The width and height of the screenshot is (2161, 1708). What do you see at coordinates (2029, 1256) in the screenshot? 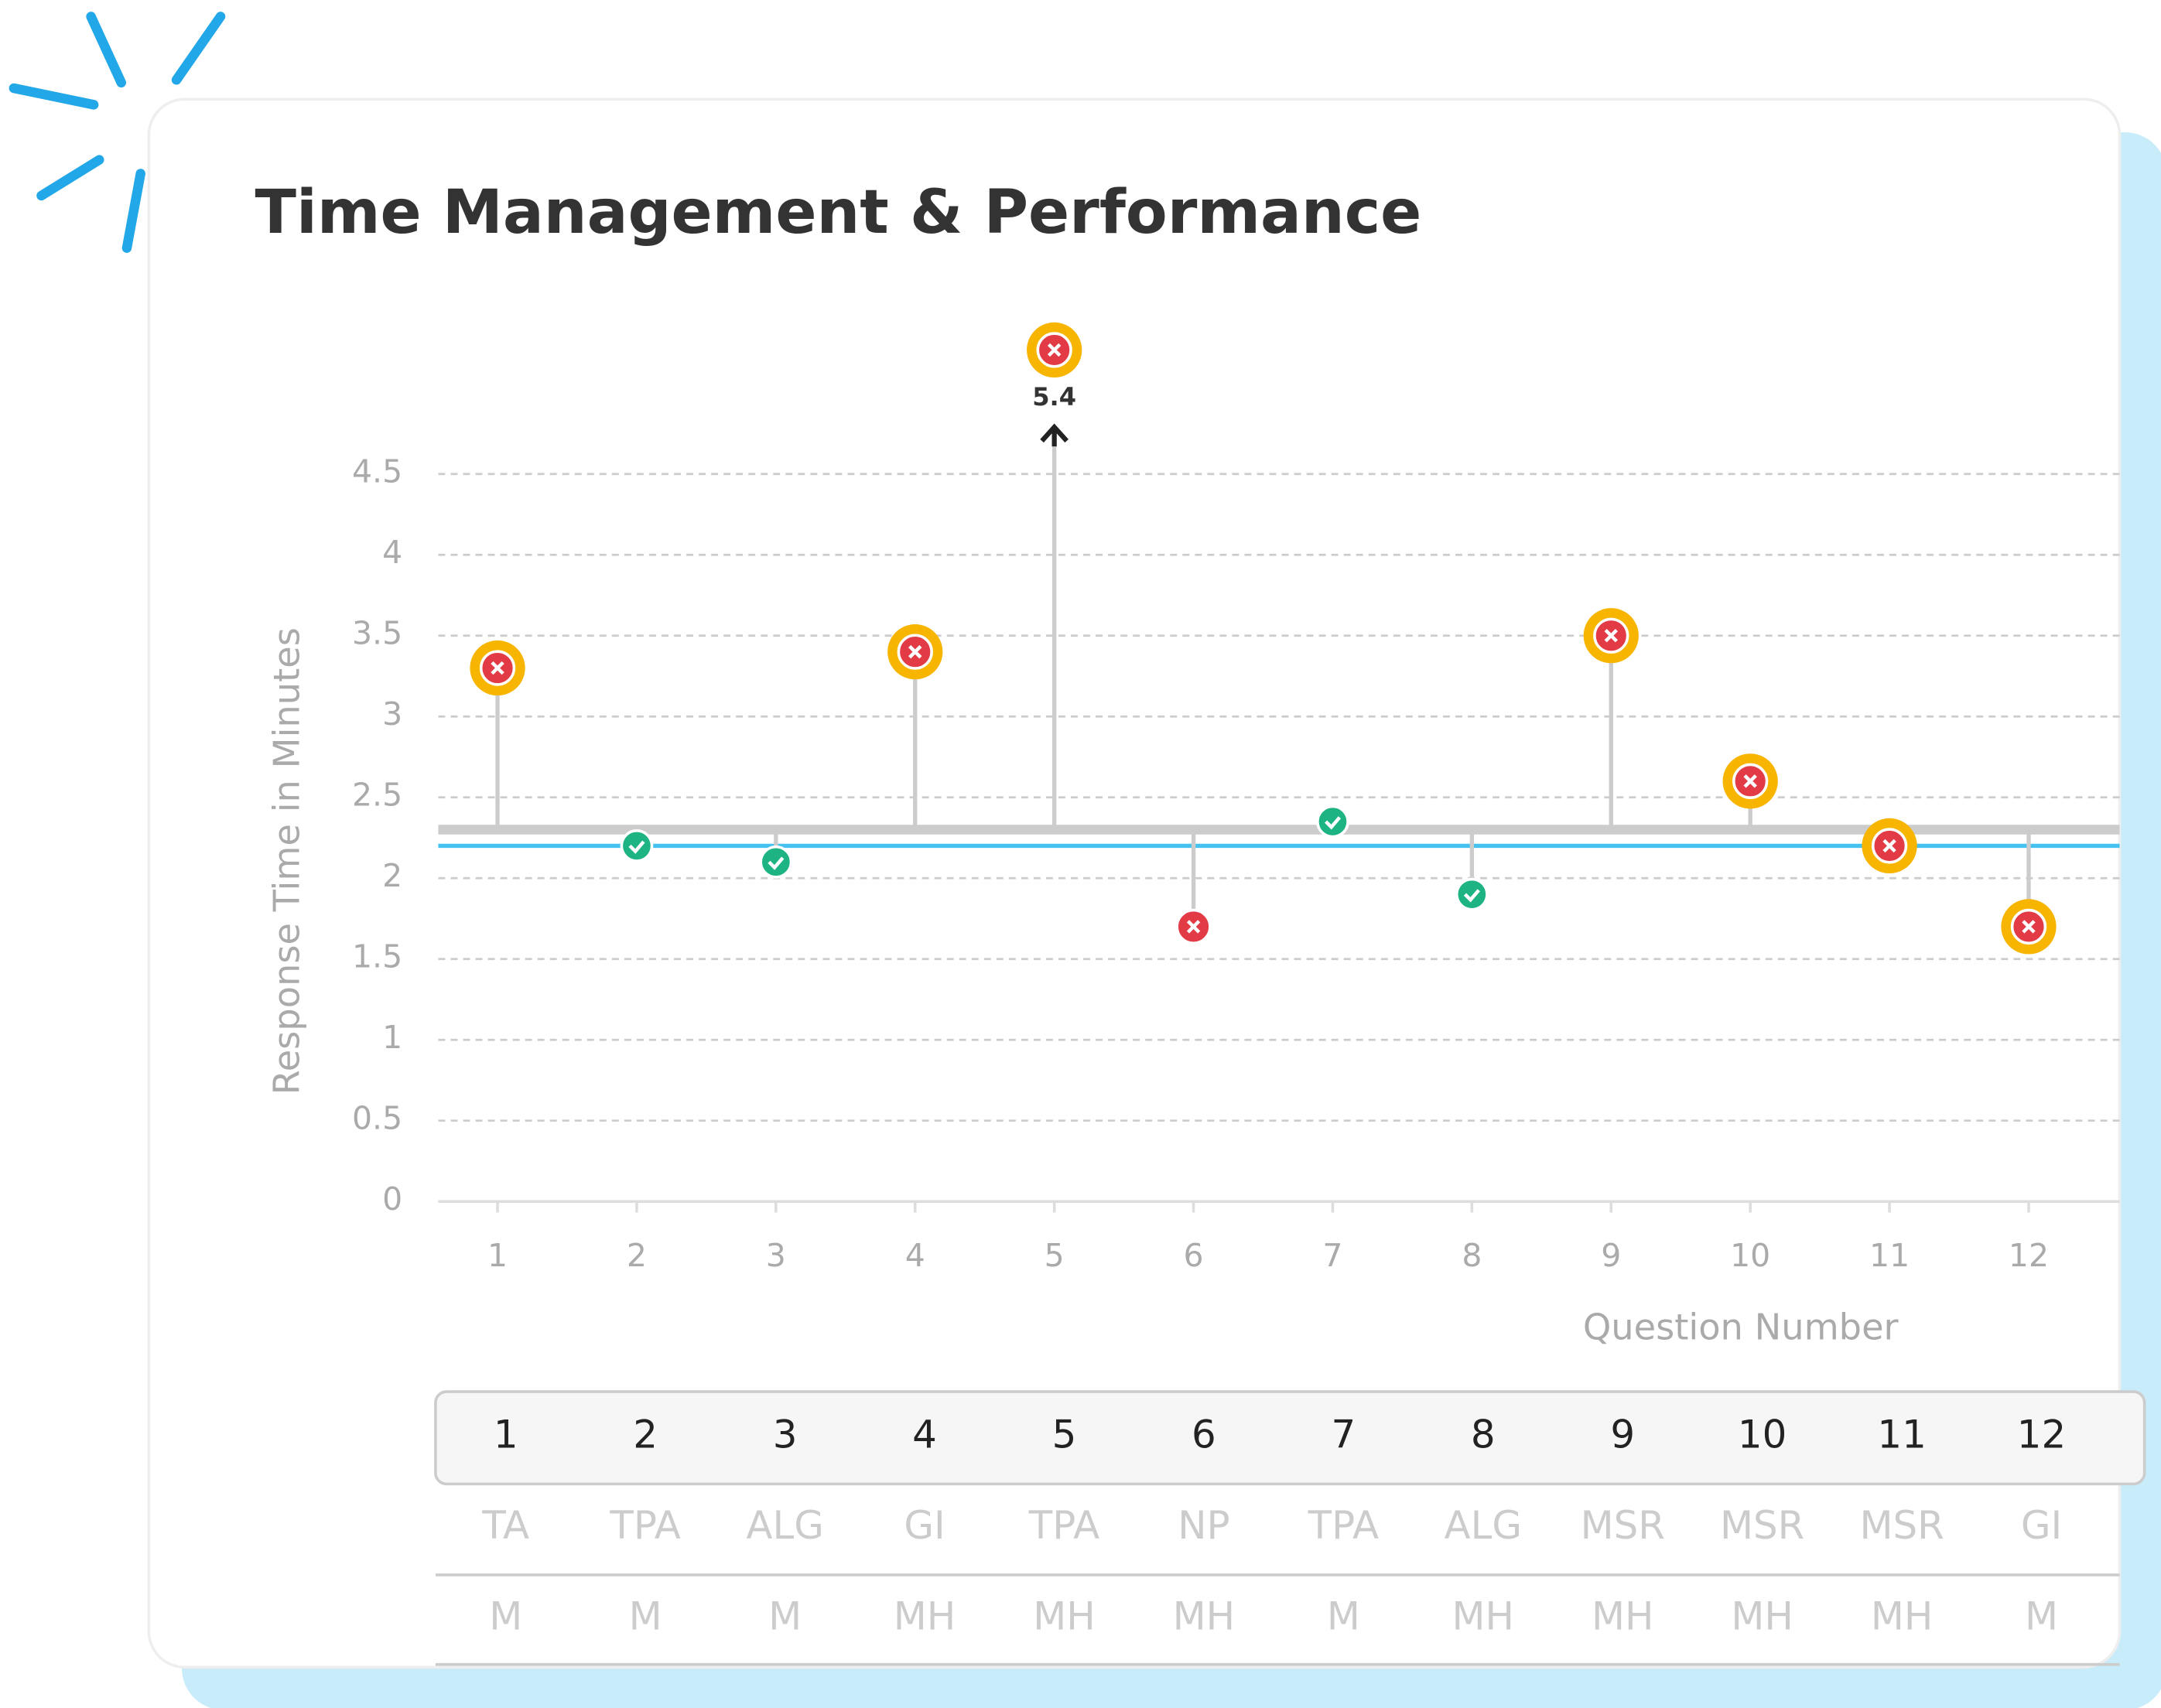
I see `x-tick-label: 12` at bounding box center [2029, 1256].